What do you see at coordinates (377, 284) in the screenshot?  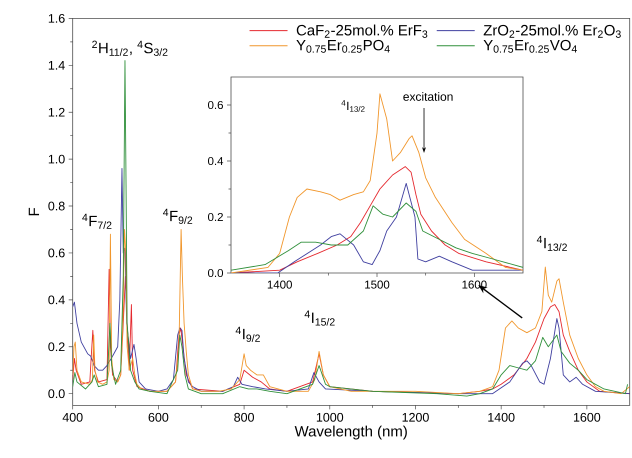 I see `x-tick-label: 1500` at bounding box center [377, 284].